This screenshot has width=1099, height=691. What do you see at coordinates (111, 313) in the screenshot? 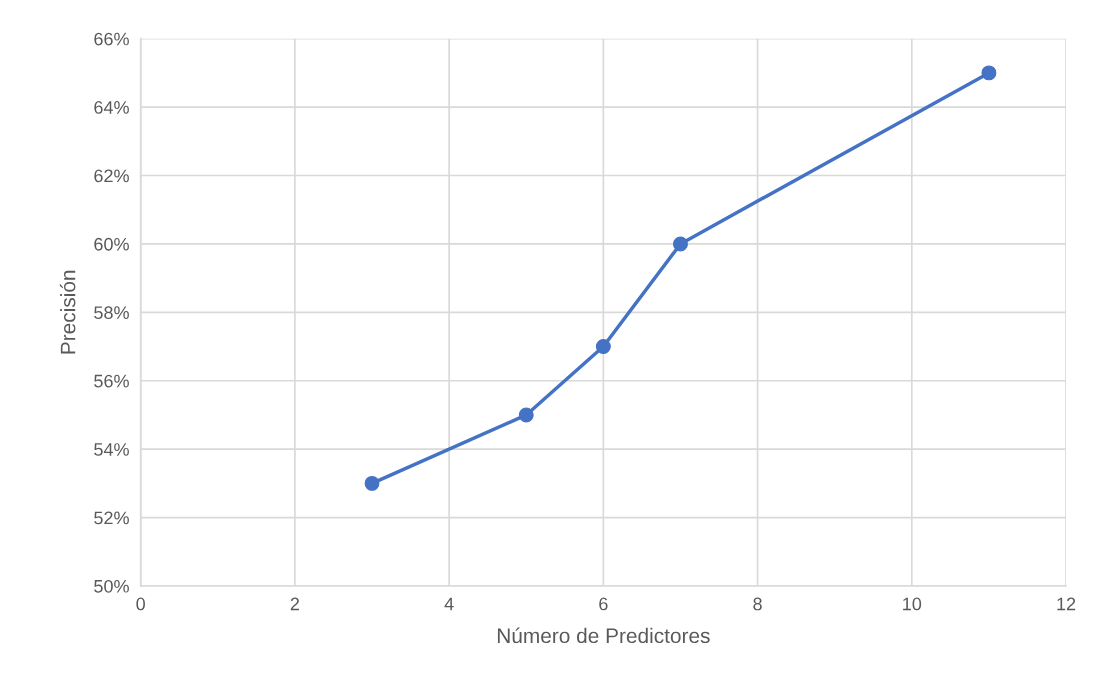
I see `y-tick-label: 58%` at bounding box center [111, 313].